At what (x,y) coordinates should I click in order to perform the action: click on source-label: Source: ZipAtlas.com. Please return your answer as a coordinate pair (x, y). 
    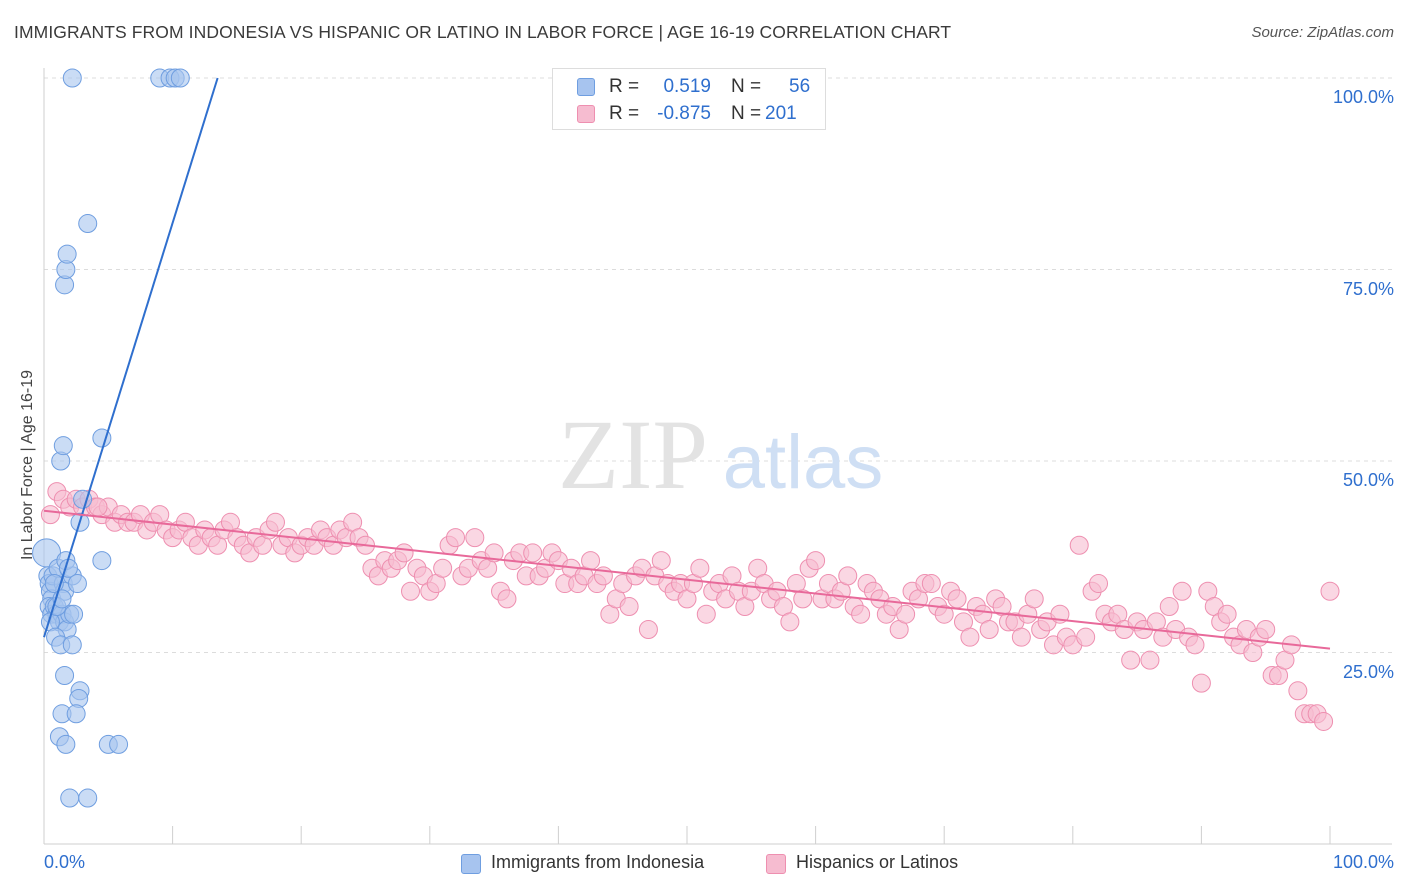
    Looking at the image, I should click on (1322, 32).